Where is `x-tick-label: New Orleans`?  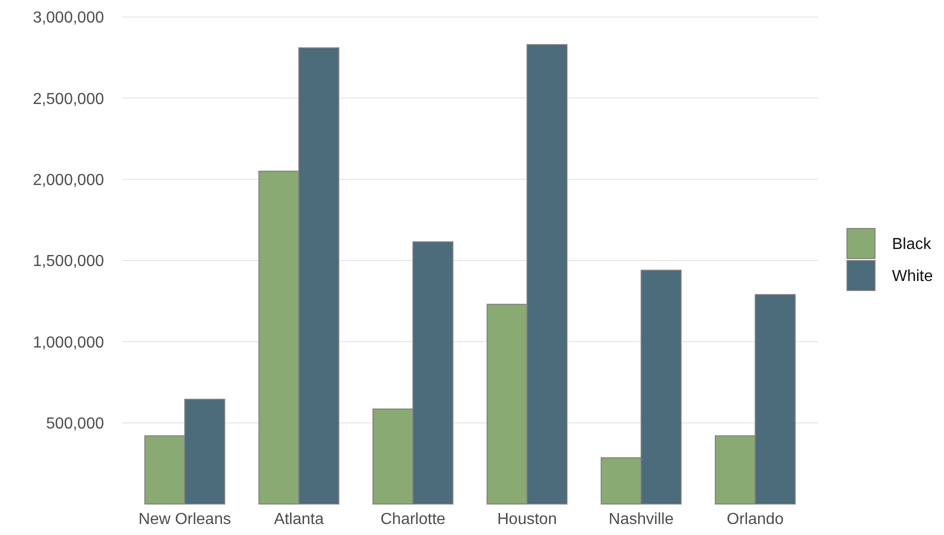 x-tick-label: New Orleans is located at coordinates (184, 519).